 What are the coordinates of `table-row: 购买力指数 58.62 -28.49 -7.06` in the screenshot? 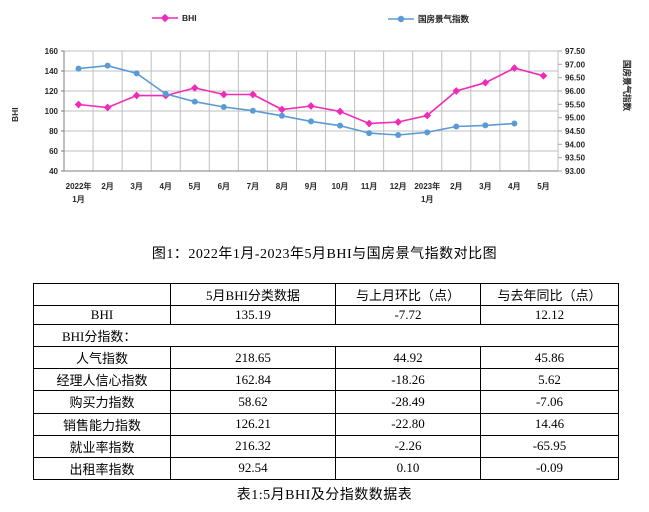 It's located at (326, 402).